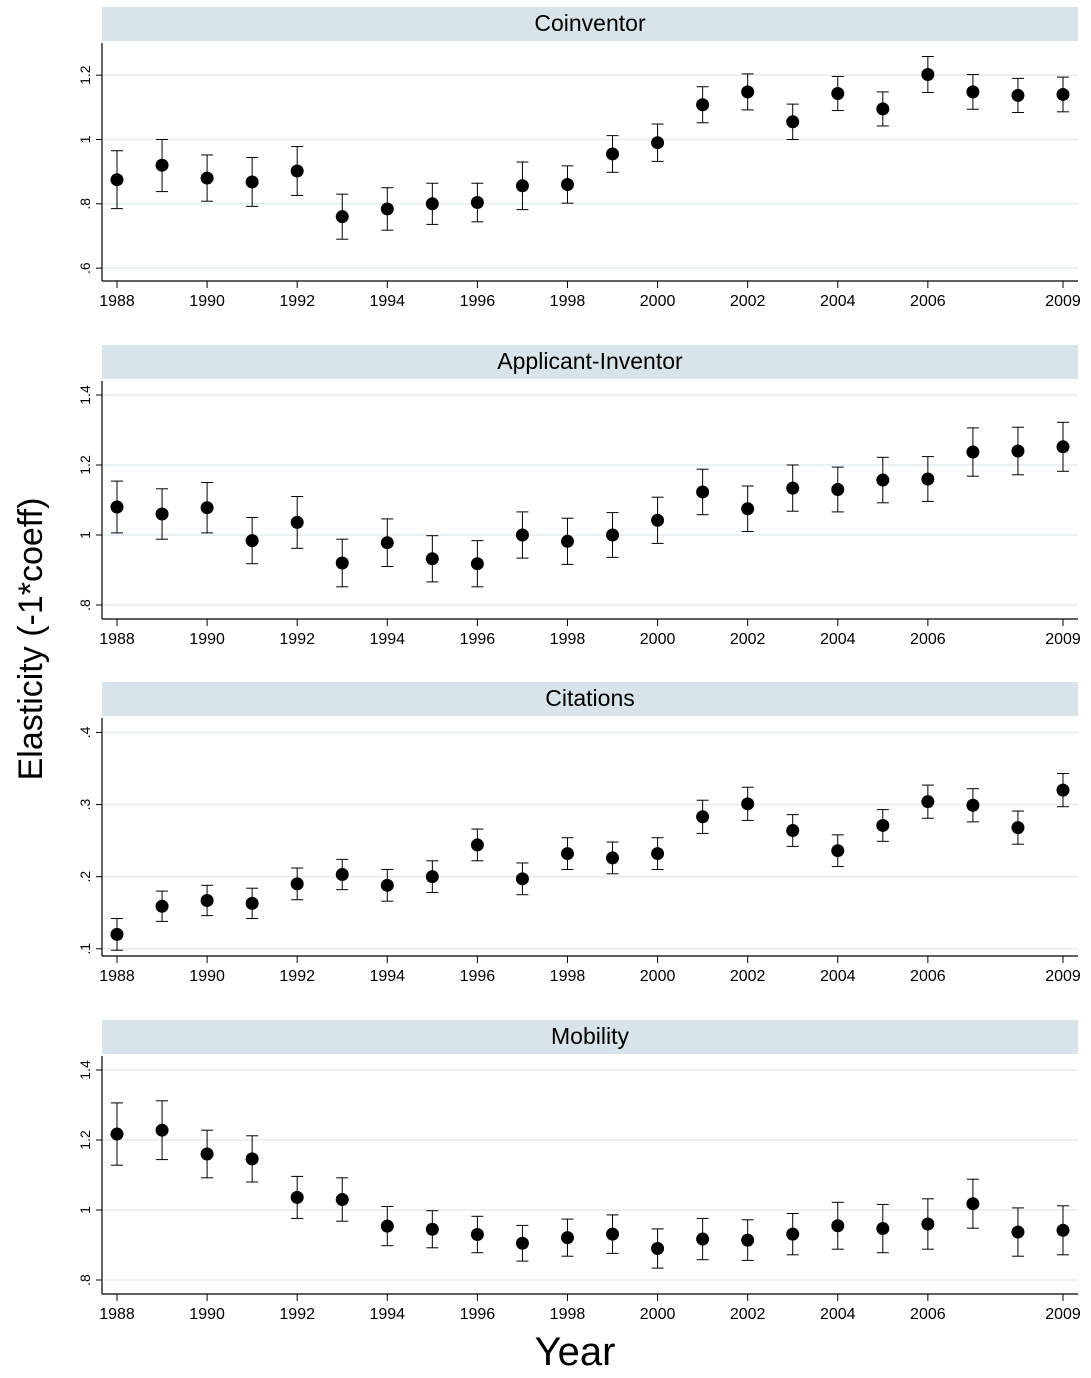 The height and width of the screenshot is (1378, 1091). I want to click on y-tick-label: .2, so click(85, 877).